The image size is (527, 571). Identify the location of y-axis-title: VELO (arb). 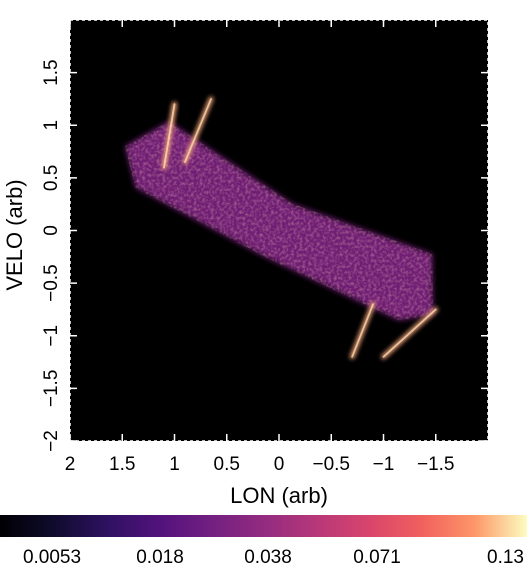
(14, 234).